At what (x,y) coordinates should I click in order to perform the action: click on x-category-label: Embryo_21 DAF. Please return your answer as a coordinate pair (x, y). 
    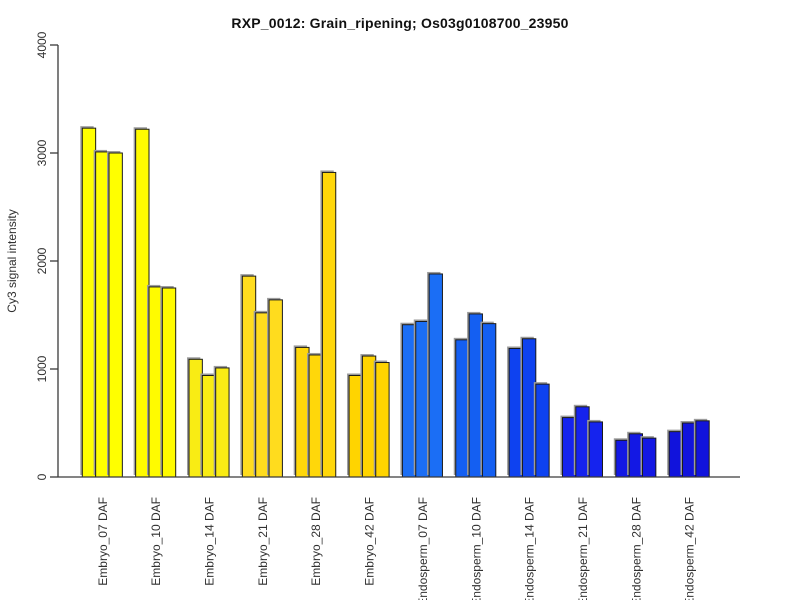
    Looking at the image, I should click on (263, 541).